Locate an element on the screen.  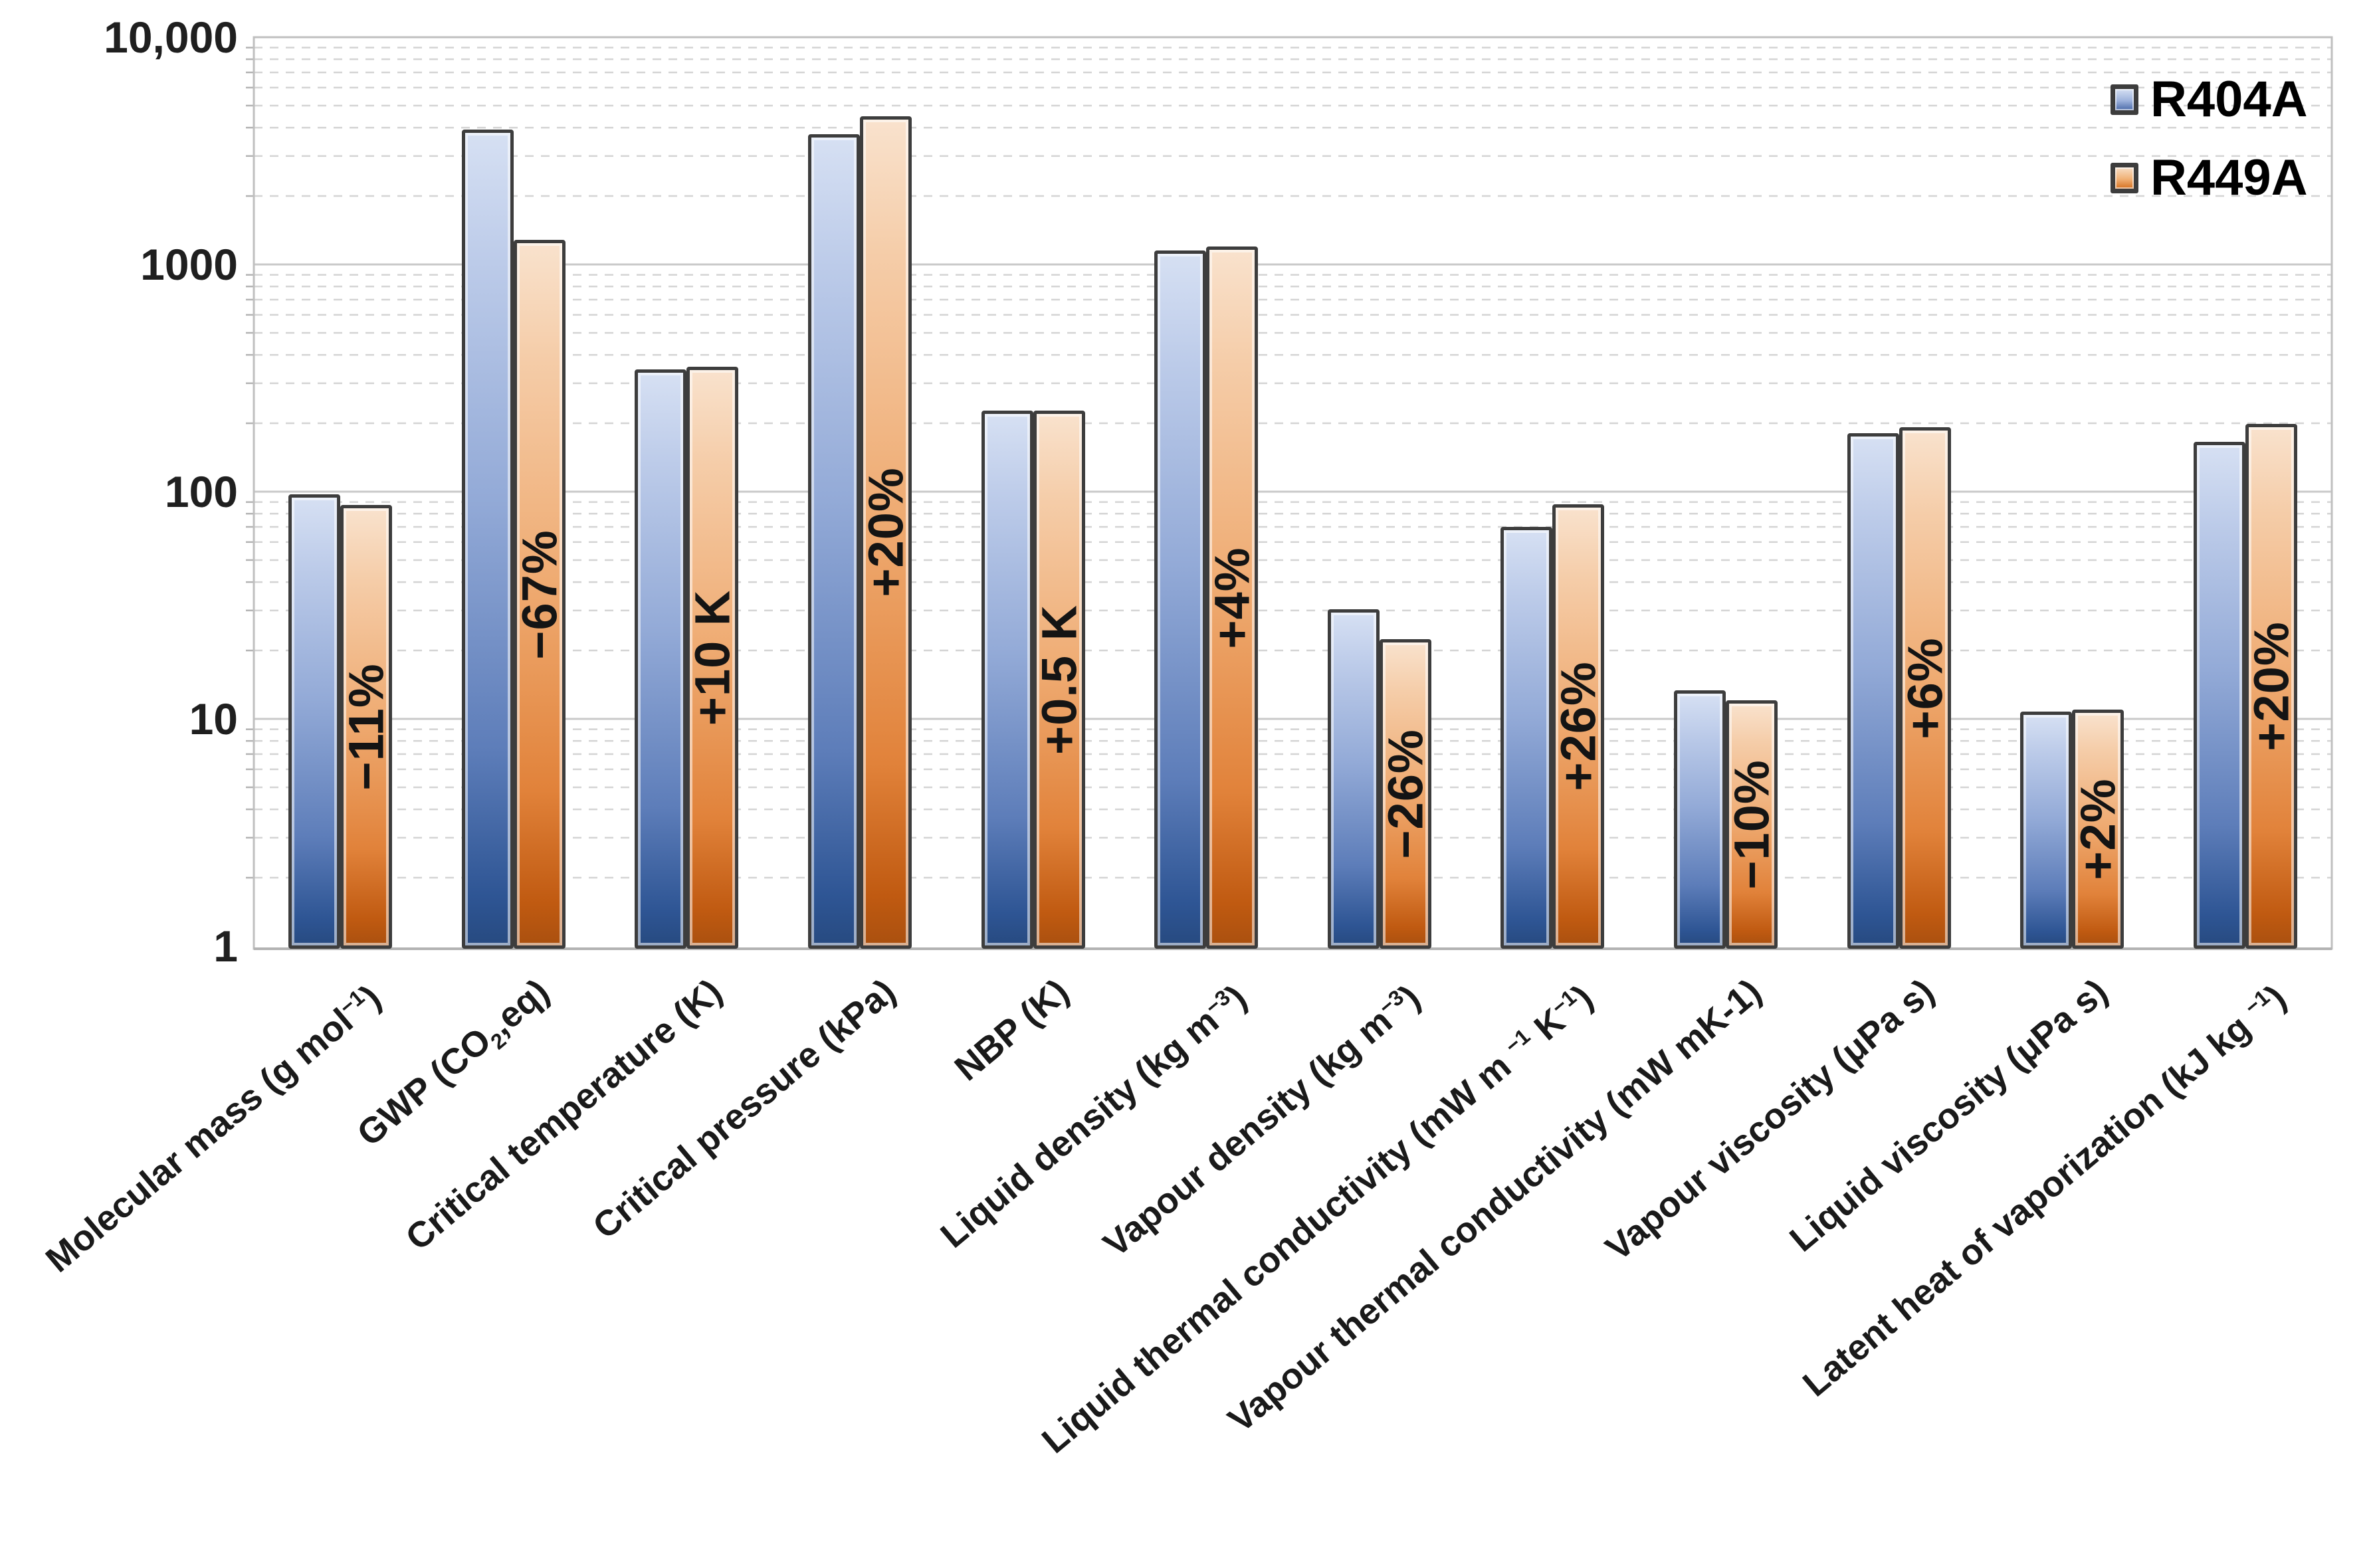
annotation-vapour-density: −26% is located at coordinates (1405, 794).